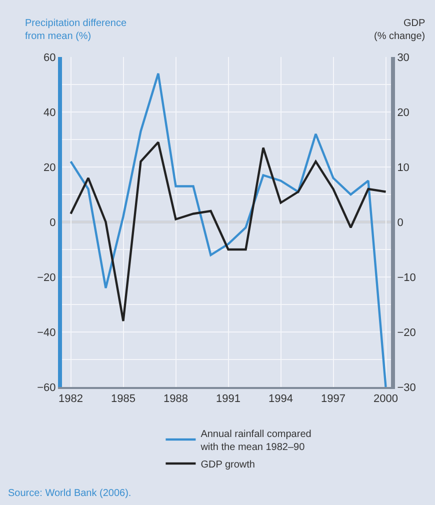 This screenshot has width=435, height=505. What do you see at coordinates (280, 399) in the screenshot?
I see `x-tick-label: 1994` at bounding box center [280, 399].